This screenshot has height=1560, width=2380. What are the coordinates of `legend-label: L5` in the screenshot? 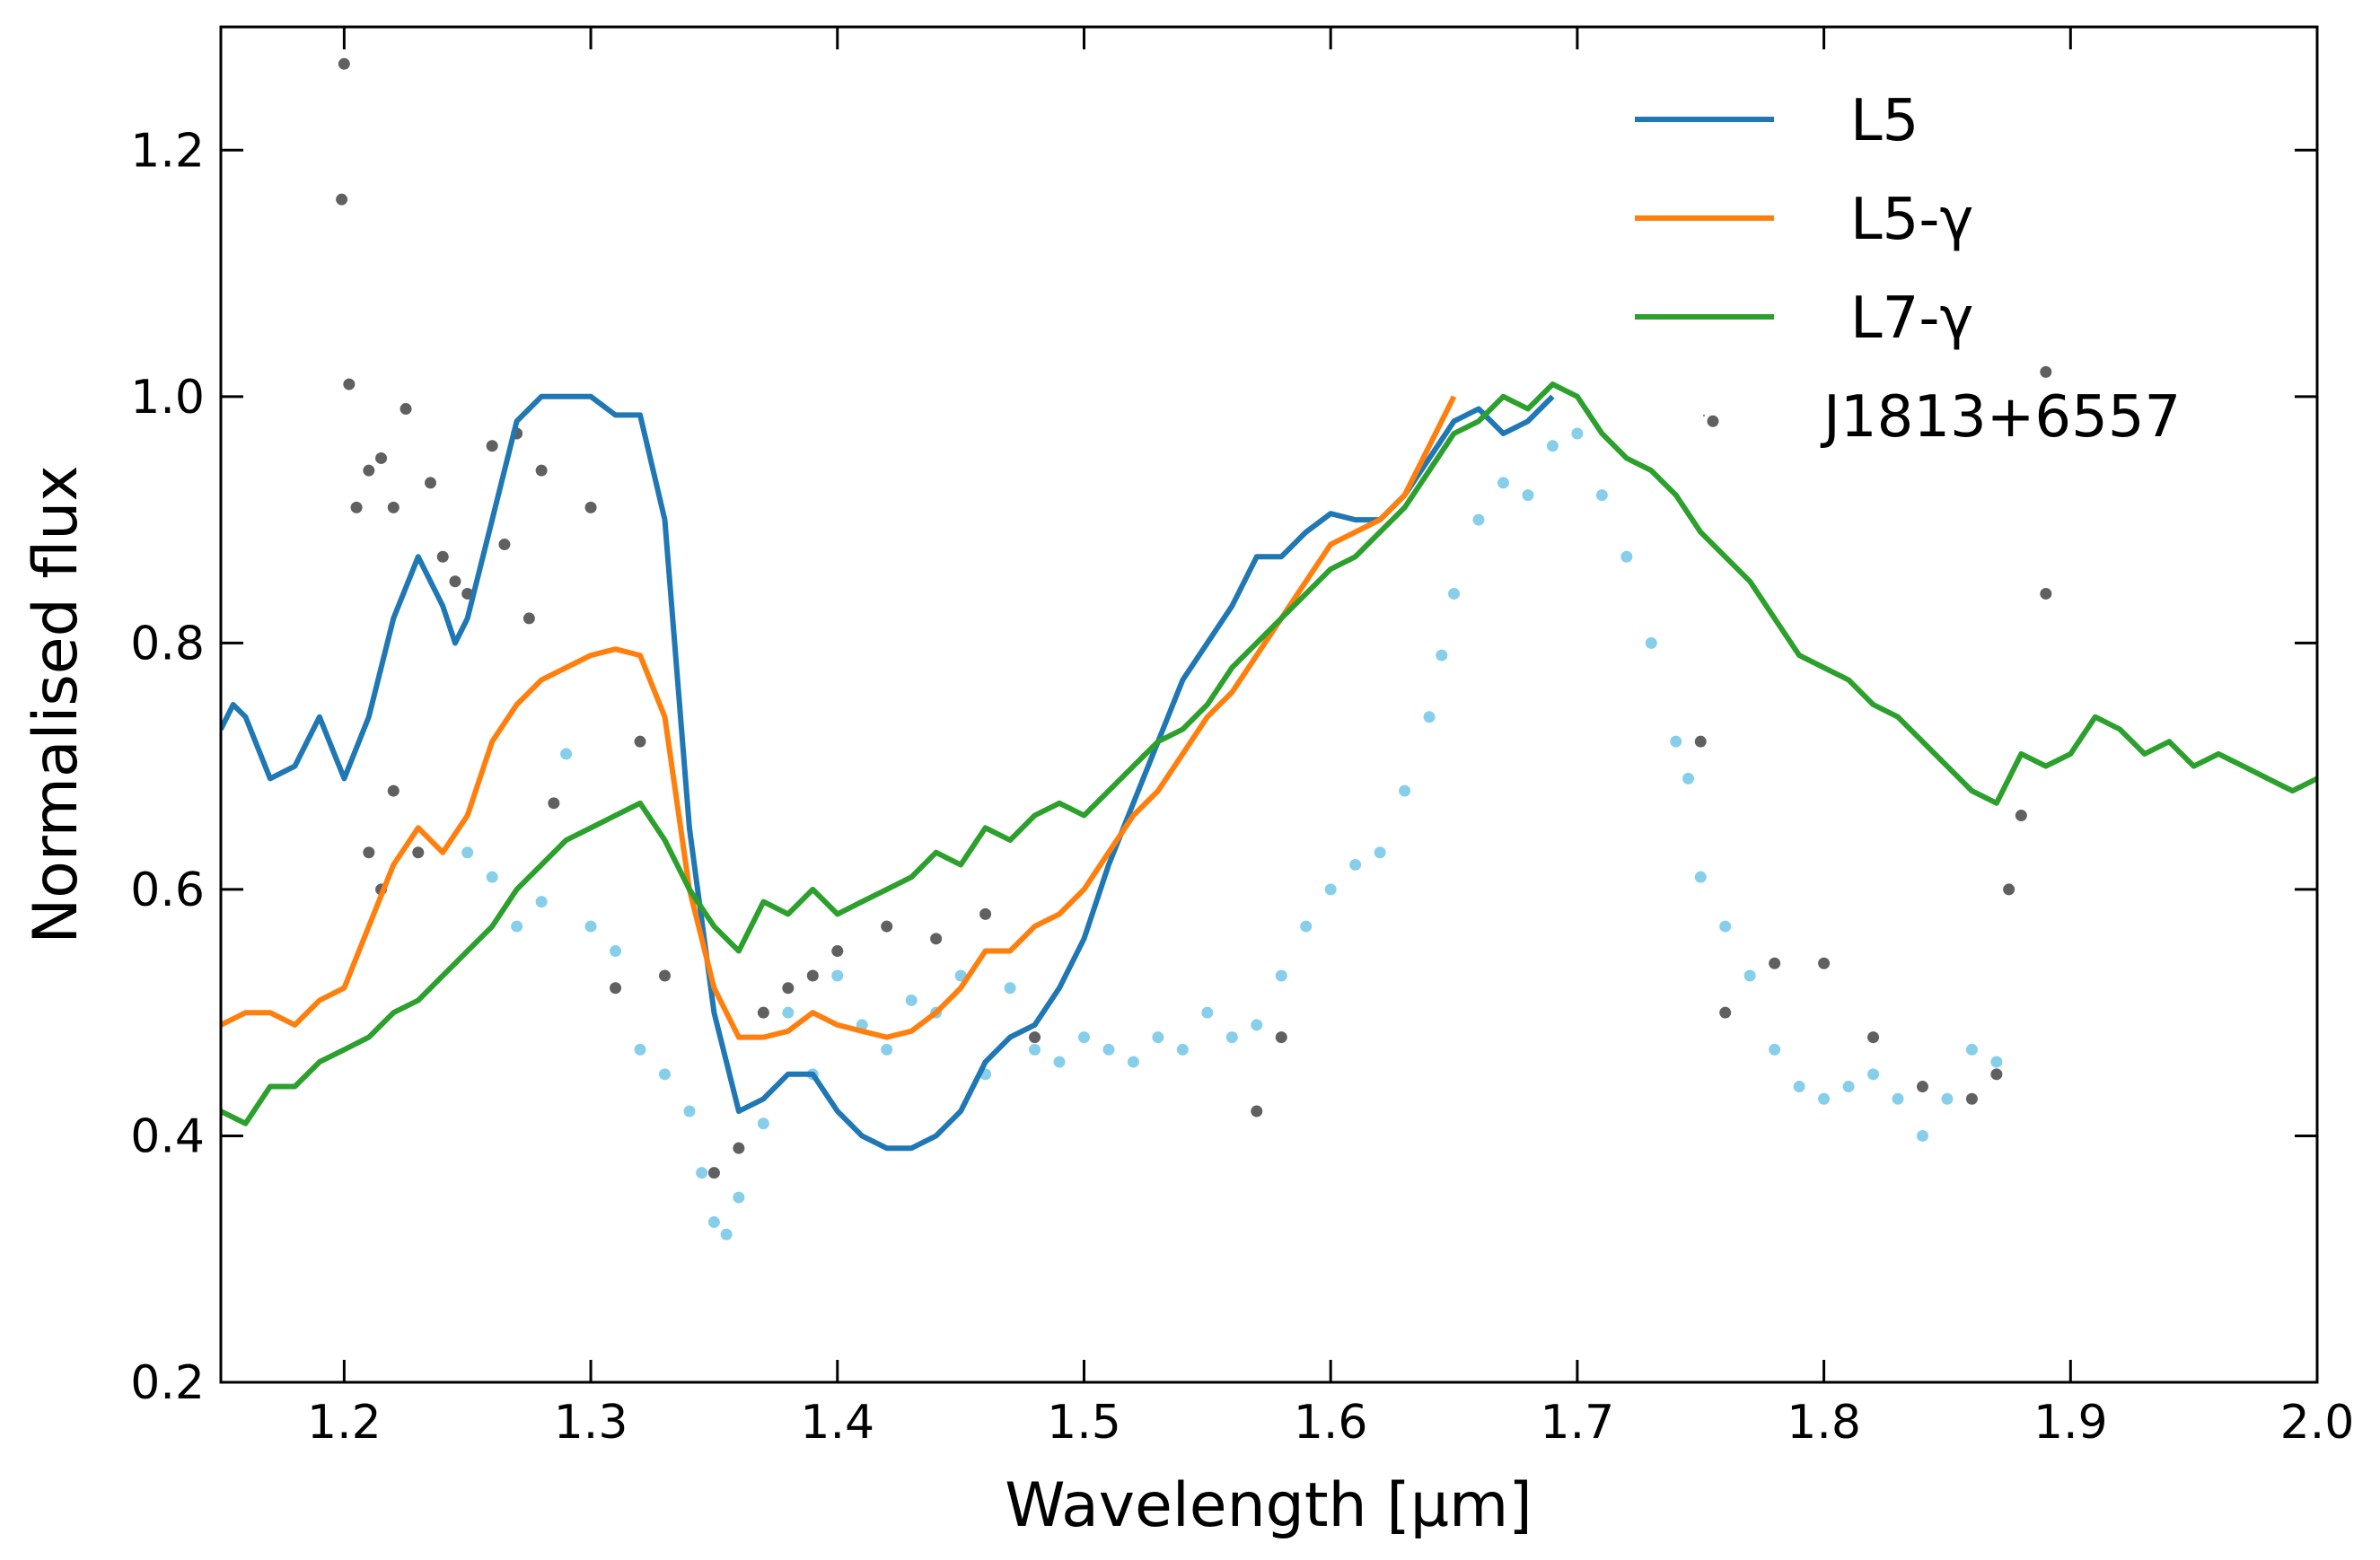 It's located at (1884, 121).